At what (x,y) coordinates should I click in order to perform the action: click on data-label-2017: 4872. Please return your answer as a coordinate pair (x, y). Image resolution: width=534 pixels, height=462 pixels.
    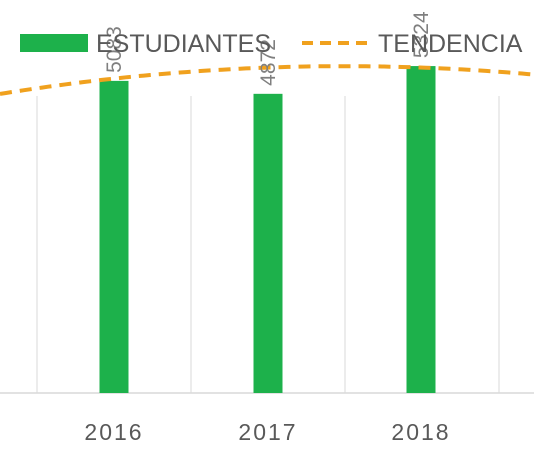
    Looking at the image, I should click on (268, 62).